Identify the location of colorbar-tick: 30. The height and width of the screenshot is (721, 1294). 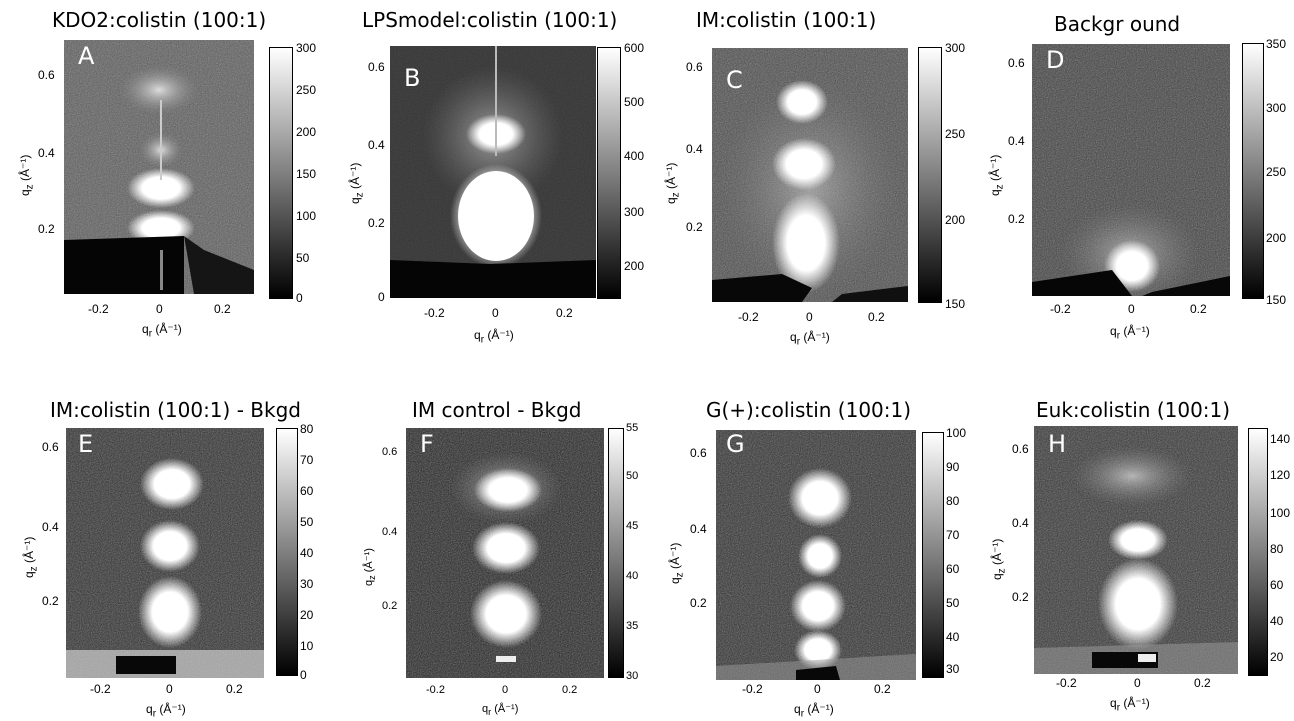
(953, 669).